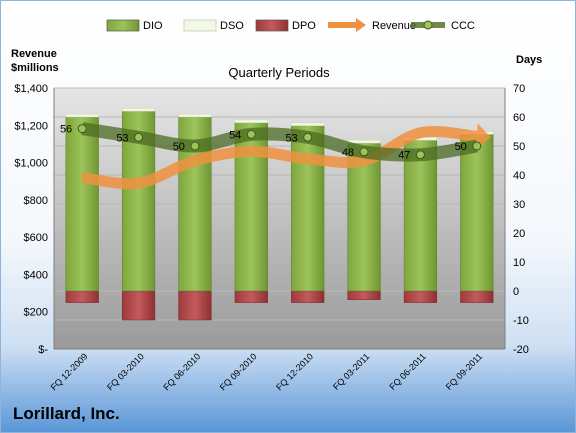 The height and width of the screenshot is (433, 576). What do you see at coordinates (36, 201) in the screenshot?
I see `left-tick-label: $800` at bounding box center [36, 201].